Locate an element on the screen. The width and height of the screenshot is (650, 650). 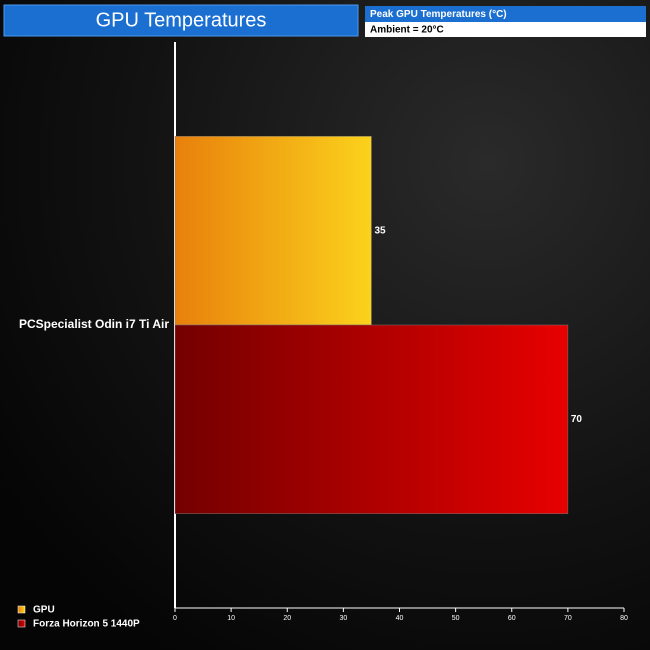
subtitle: Peak GPU Temperatures (°C) is located at coordinates (438, 14).